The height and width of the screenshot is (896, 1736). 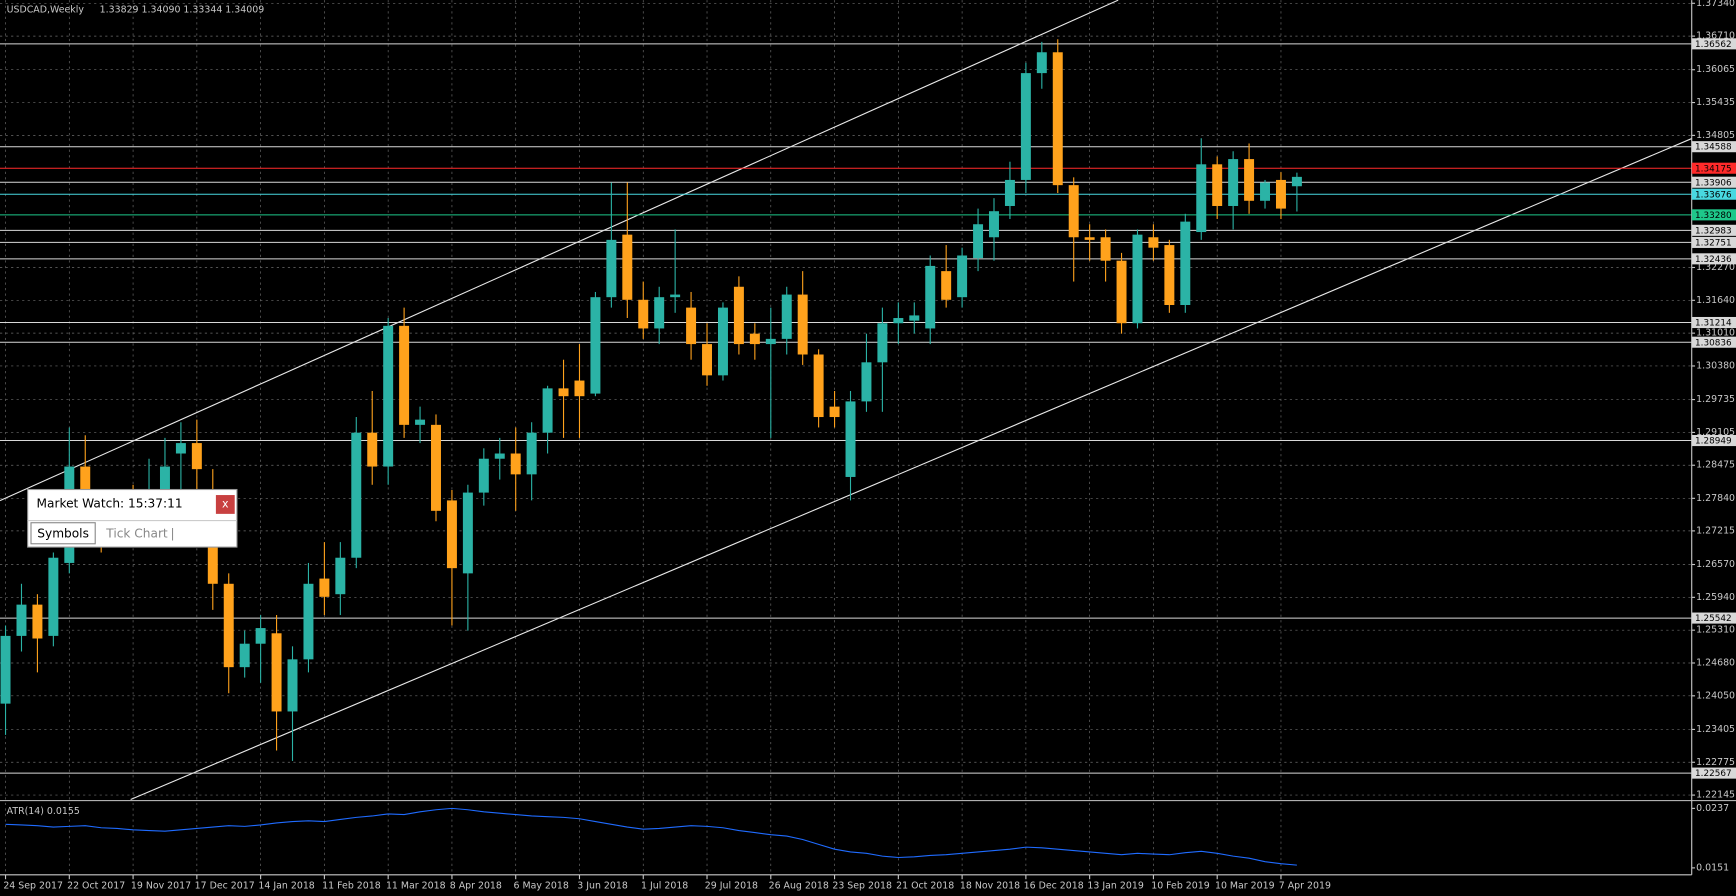 What do you see at coordinates (1715, 795) in the screenshot?
I see `y-tick-label: 1.22145` at bounding box center [1715, 795].